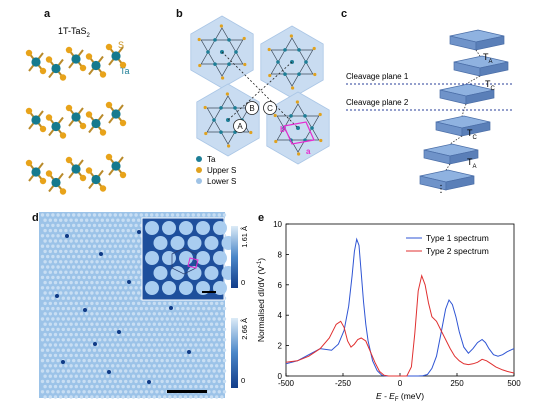 This screenshot has height=413, width=550. I want to click on stm-defect, so click(109, 372).